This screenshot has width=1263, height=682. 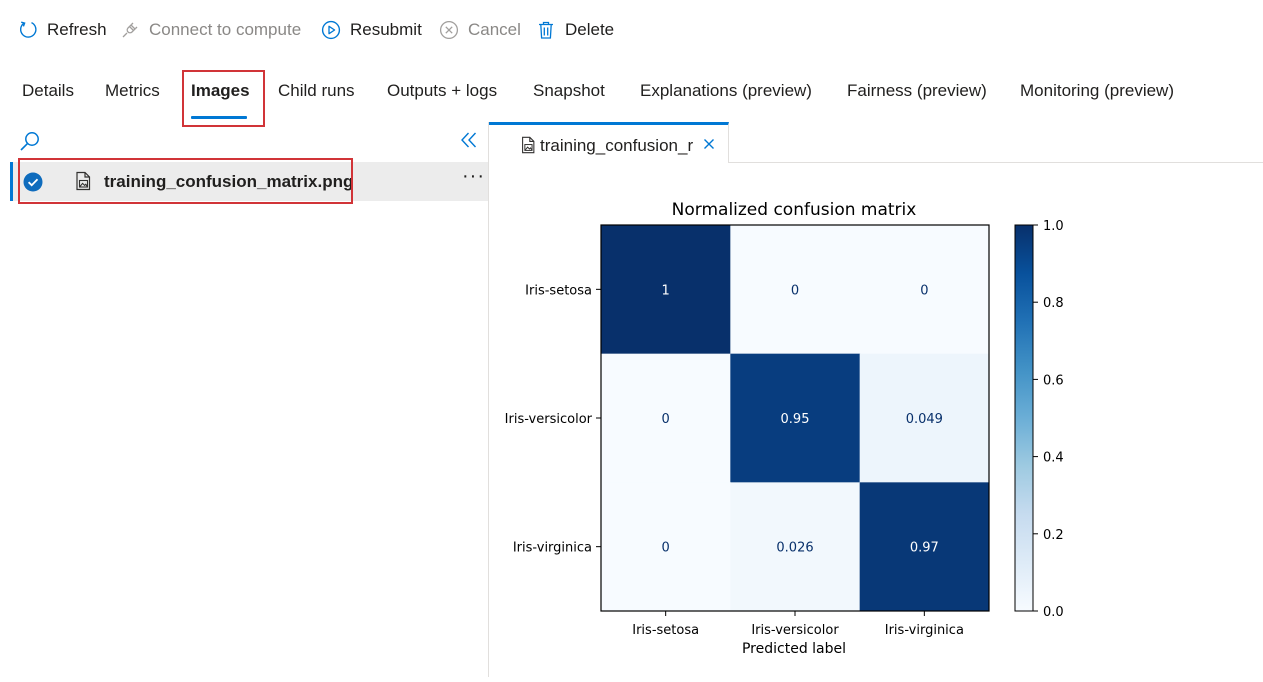 I want to click on trash-icon, so click(x=546, y=30).